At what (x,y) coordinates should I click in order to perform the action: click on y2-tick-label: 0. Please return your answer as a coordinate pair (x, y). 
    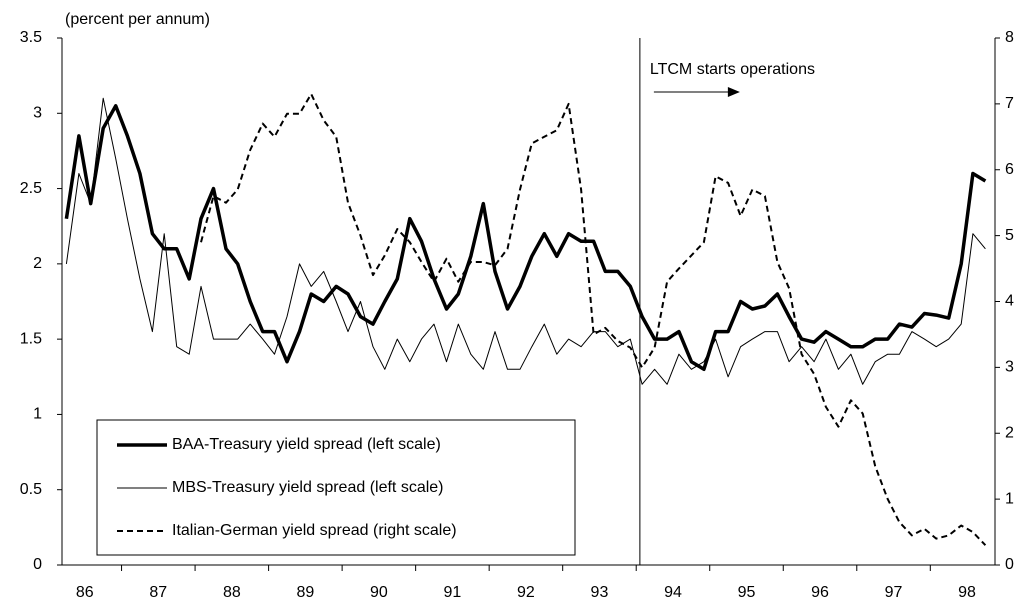
    Looking at the image, I should click on (1009, 564).